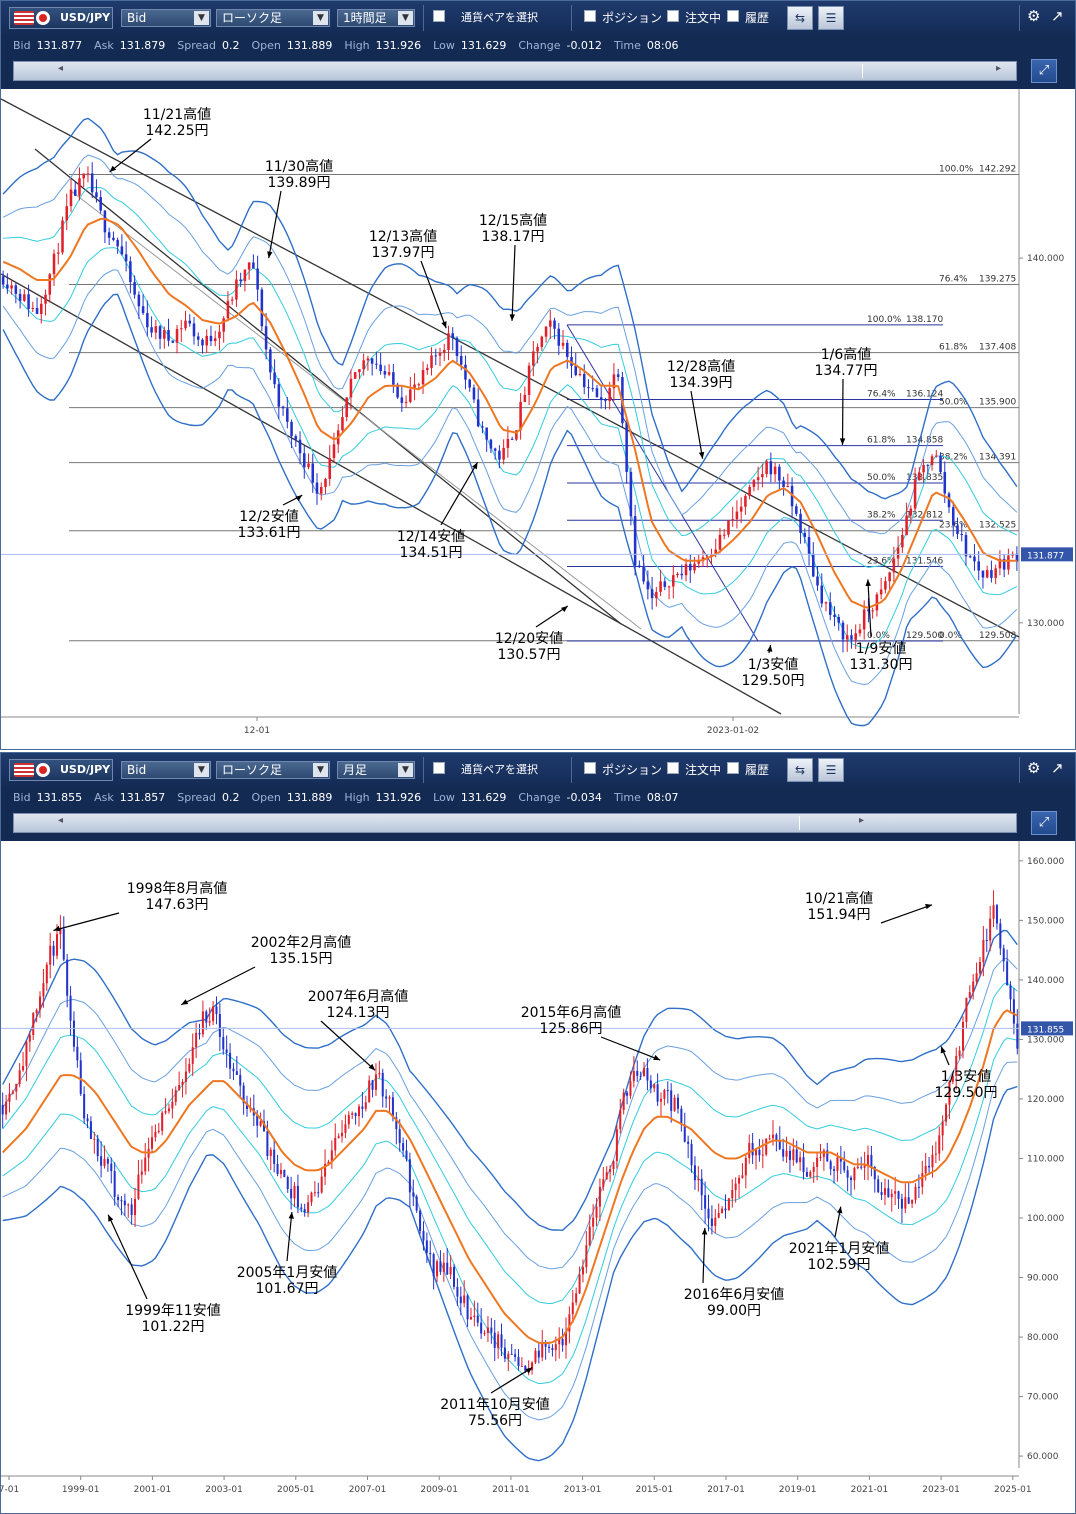  Describe the element at coordinates (376, 770) in the screenshot. I see `timeframe-select: 月足 ▼` at that location.